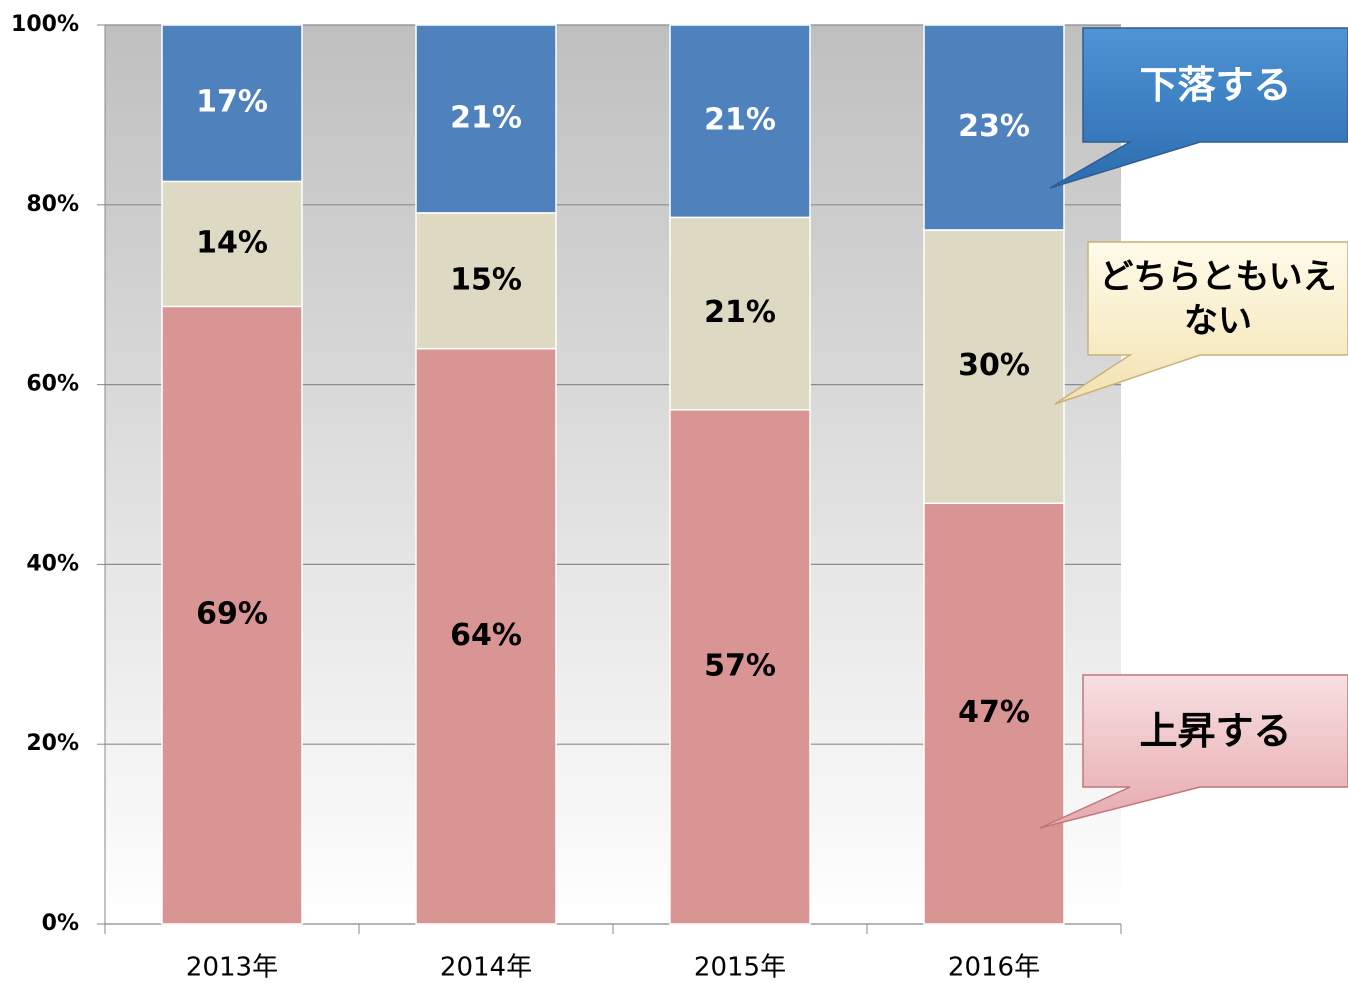 Image resolution: width=1348 pixels, height=983 pixels. I want to click on data-label: 64%, so click(486, 635).